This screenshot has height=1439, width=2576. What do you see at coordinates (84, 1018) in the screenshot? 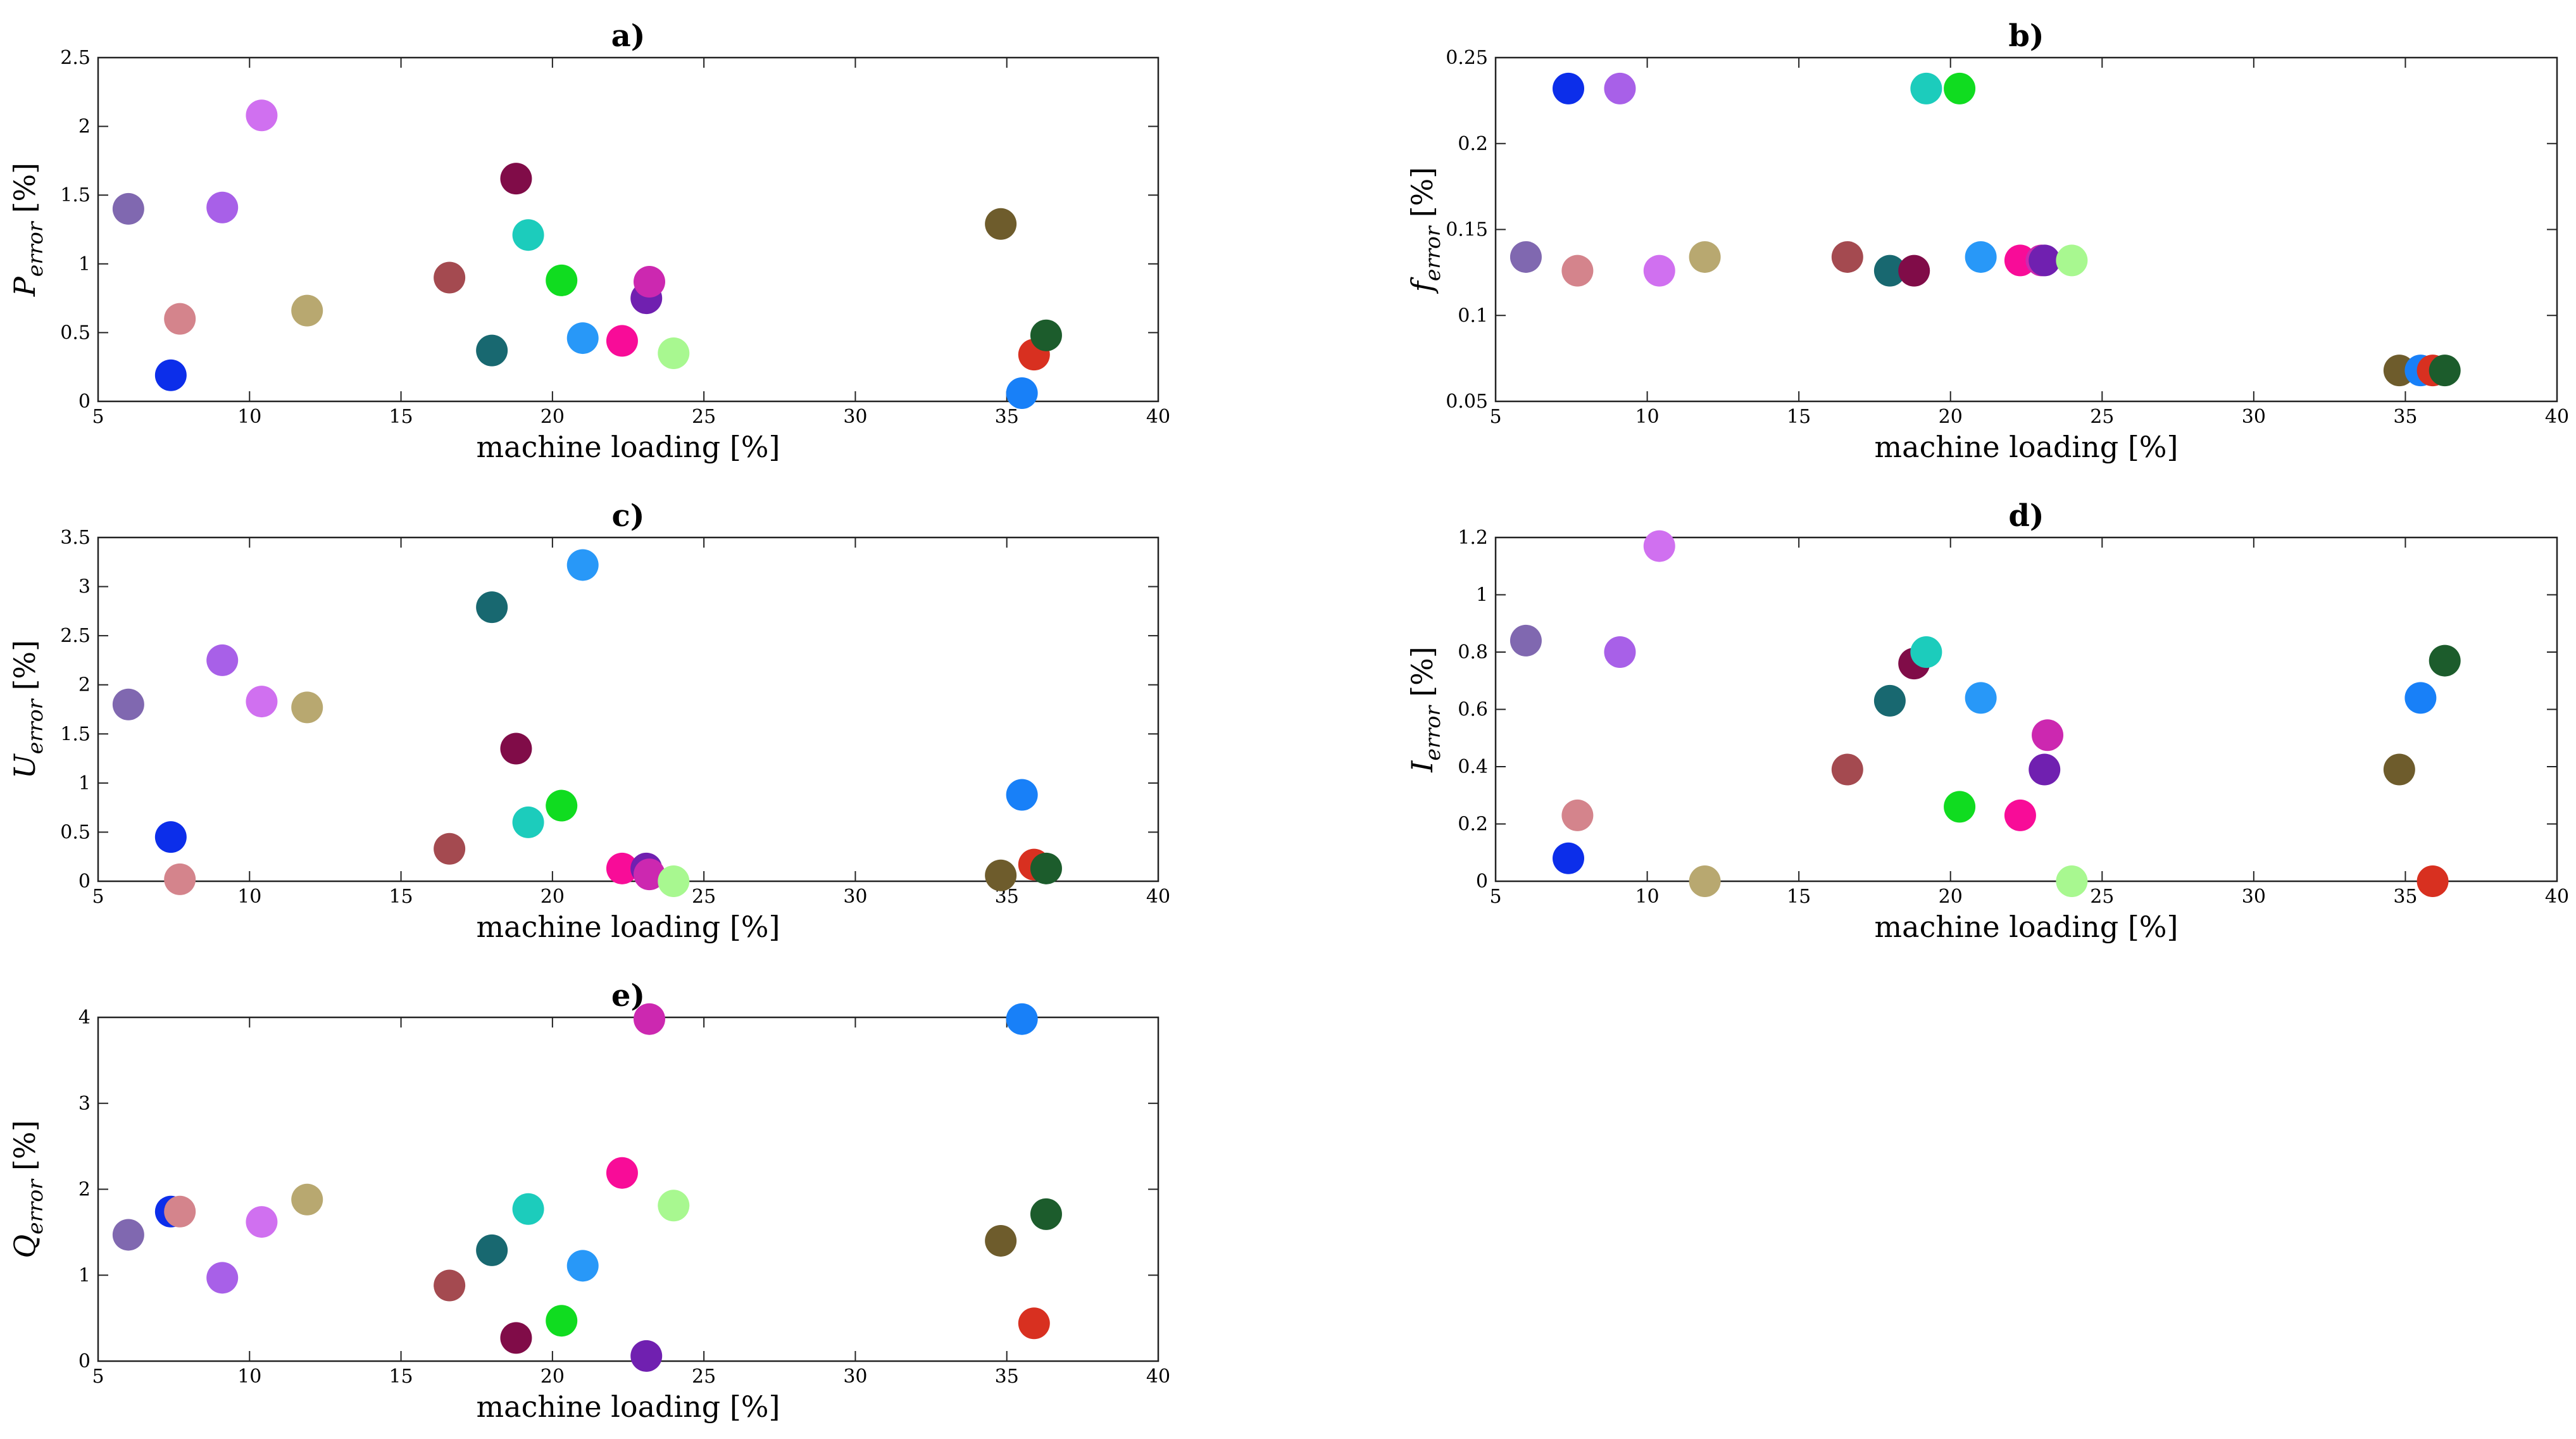
I see `y-tick-label: 4` at bounding box center [84, 1018].